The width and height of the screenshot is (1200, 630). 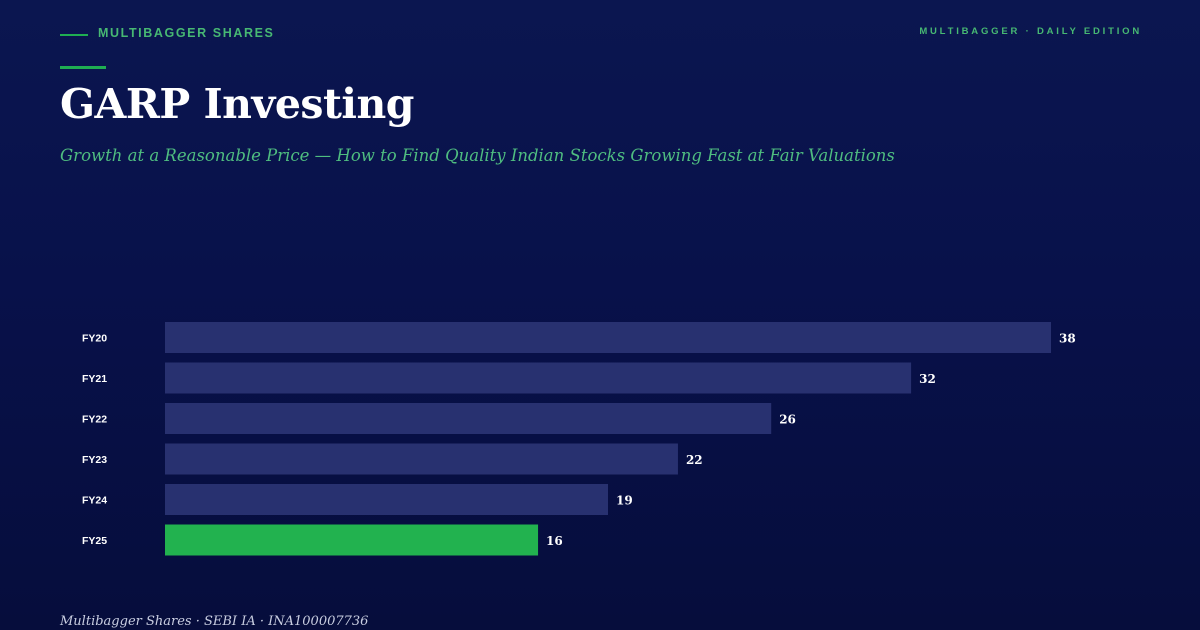 I want to click on page-title: GARP Investing, so click(x=237, y=104).